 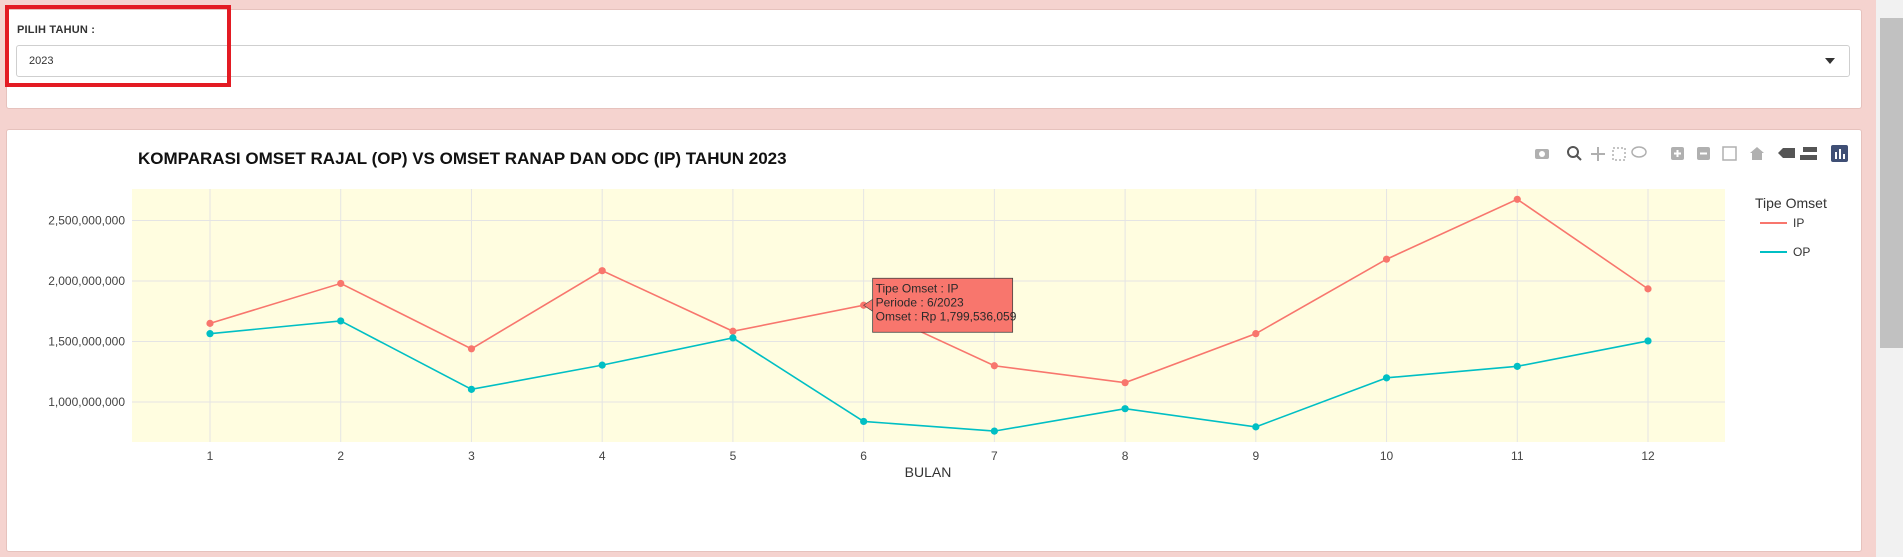 I want to click on x-tick-label: 7, so click(x=994, y=456).